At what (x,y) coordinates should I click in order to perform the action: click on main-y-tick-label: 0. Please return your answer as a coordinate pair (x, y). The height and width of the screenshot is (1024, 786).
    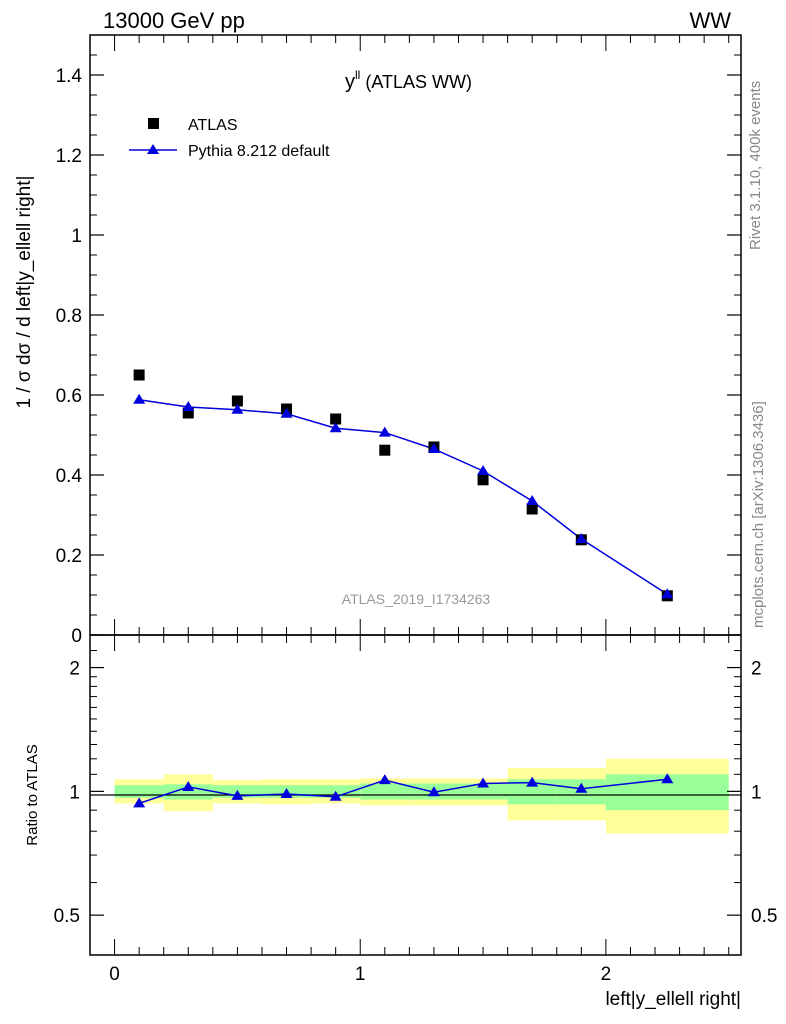
    Looking at the image, I should click on (76, 636).